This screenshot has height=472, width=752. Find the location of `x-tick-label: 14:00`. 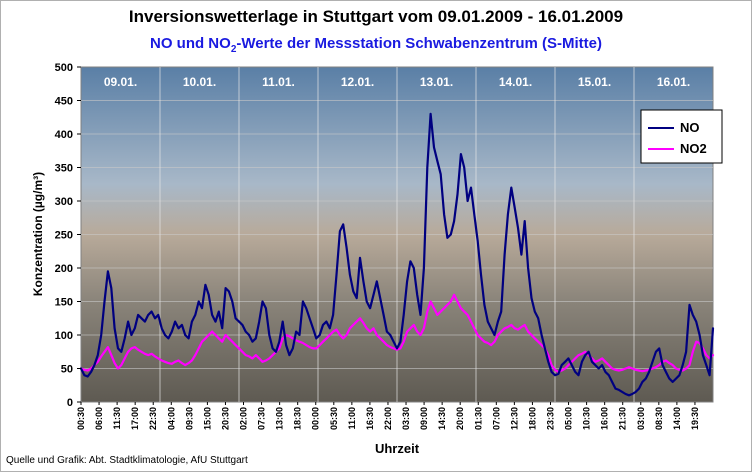

x-tick-label: 14:00 is located at coordinates (677, 418).